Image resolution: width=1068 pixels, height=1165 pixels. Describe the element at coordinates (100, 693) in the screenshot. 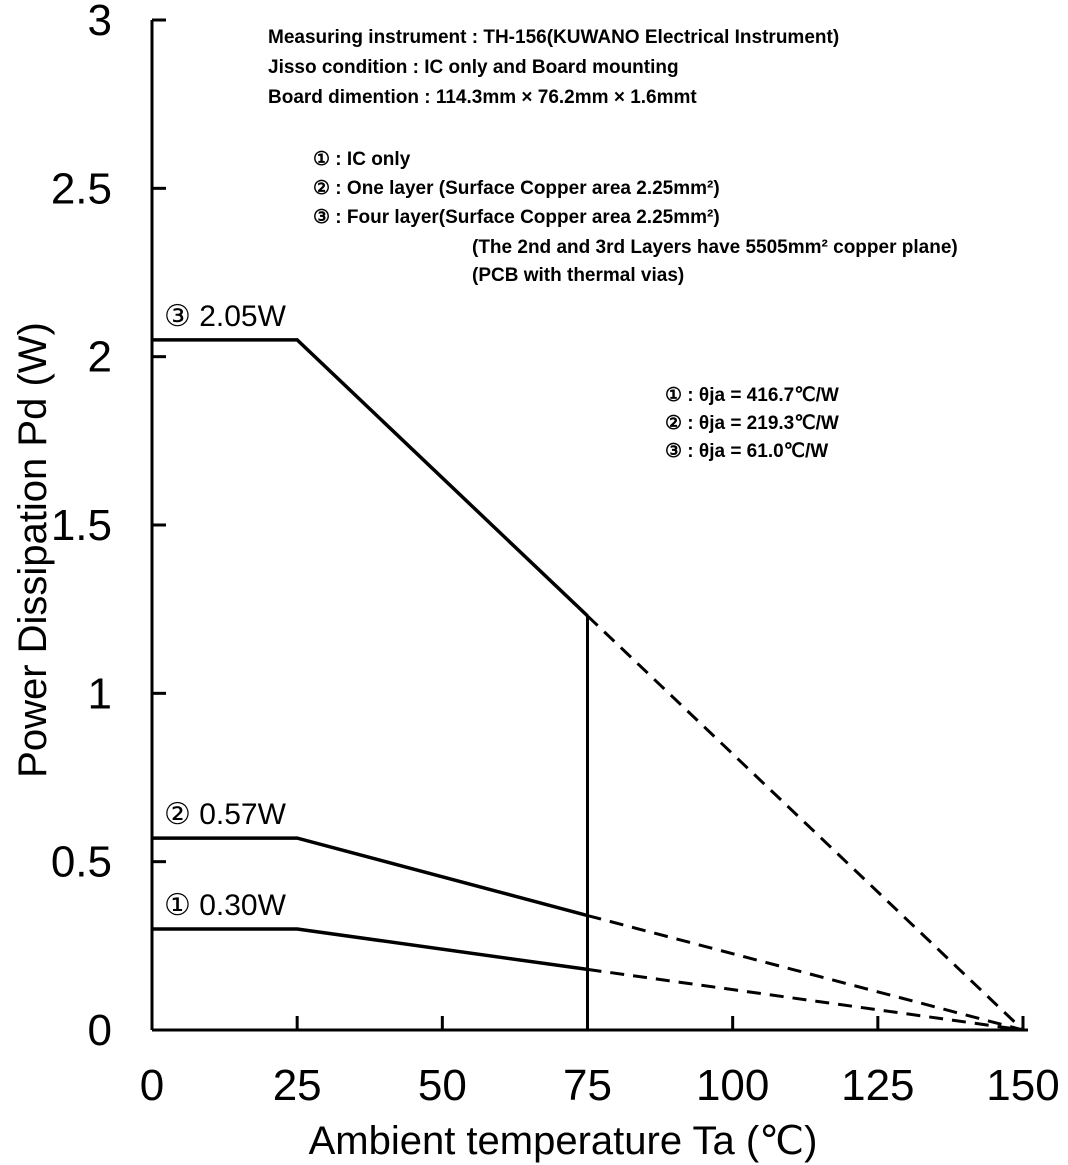

I see `y-tick-label: 1` at that location.